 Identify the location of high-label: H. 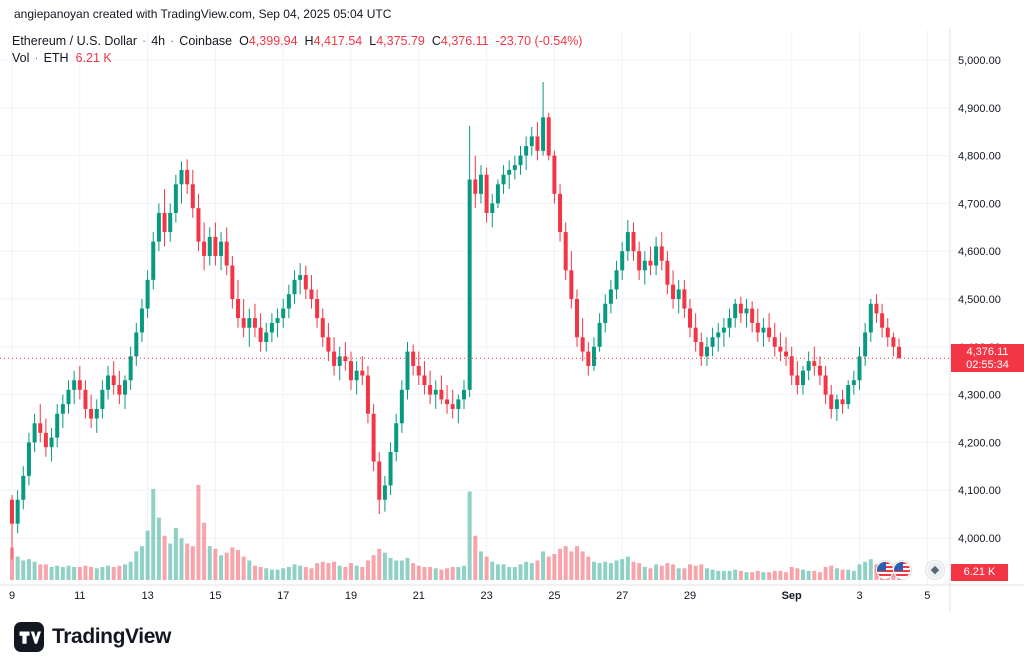
(309, 40).